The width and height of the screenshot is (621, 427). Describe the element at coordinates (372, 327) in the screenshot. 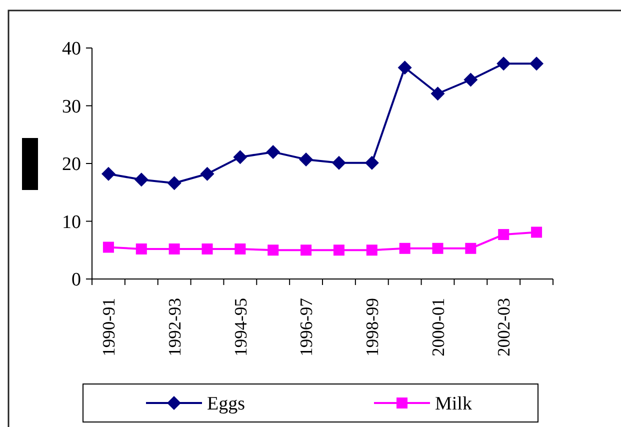

I see `x-tick-label: 1998-99` at that location.